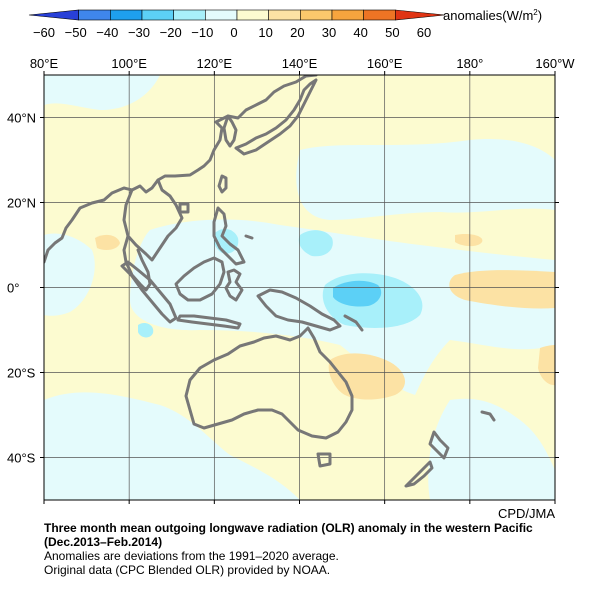 This screenshot has height=600, width=600. Describe the element at coordinates (315, 243) in the screenshot. I see `anomaly-neg20-north-of-png` at that location.